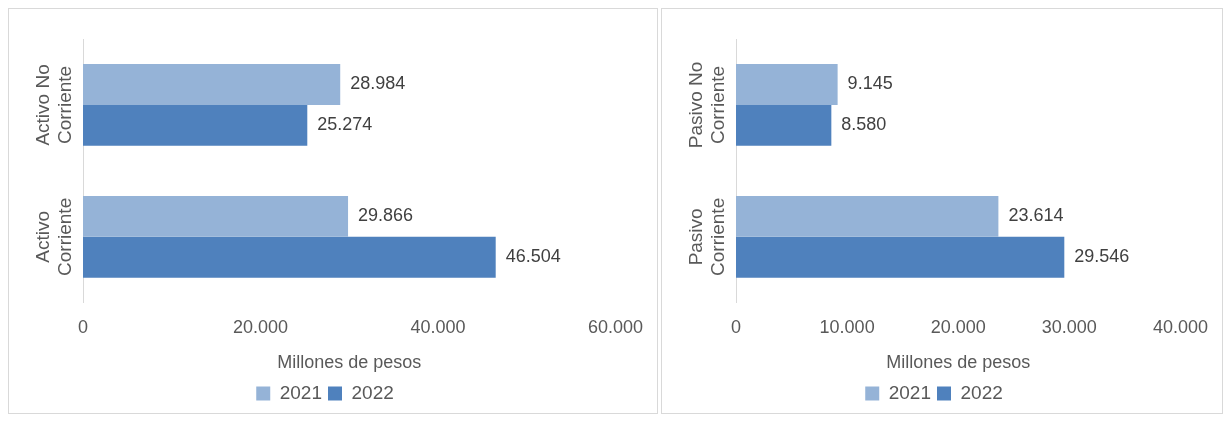  I want to click on data-label: 28.984, so click(378, 83).